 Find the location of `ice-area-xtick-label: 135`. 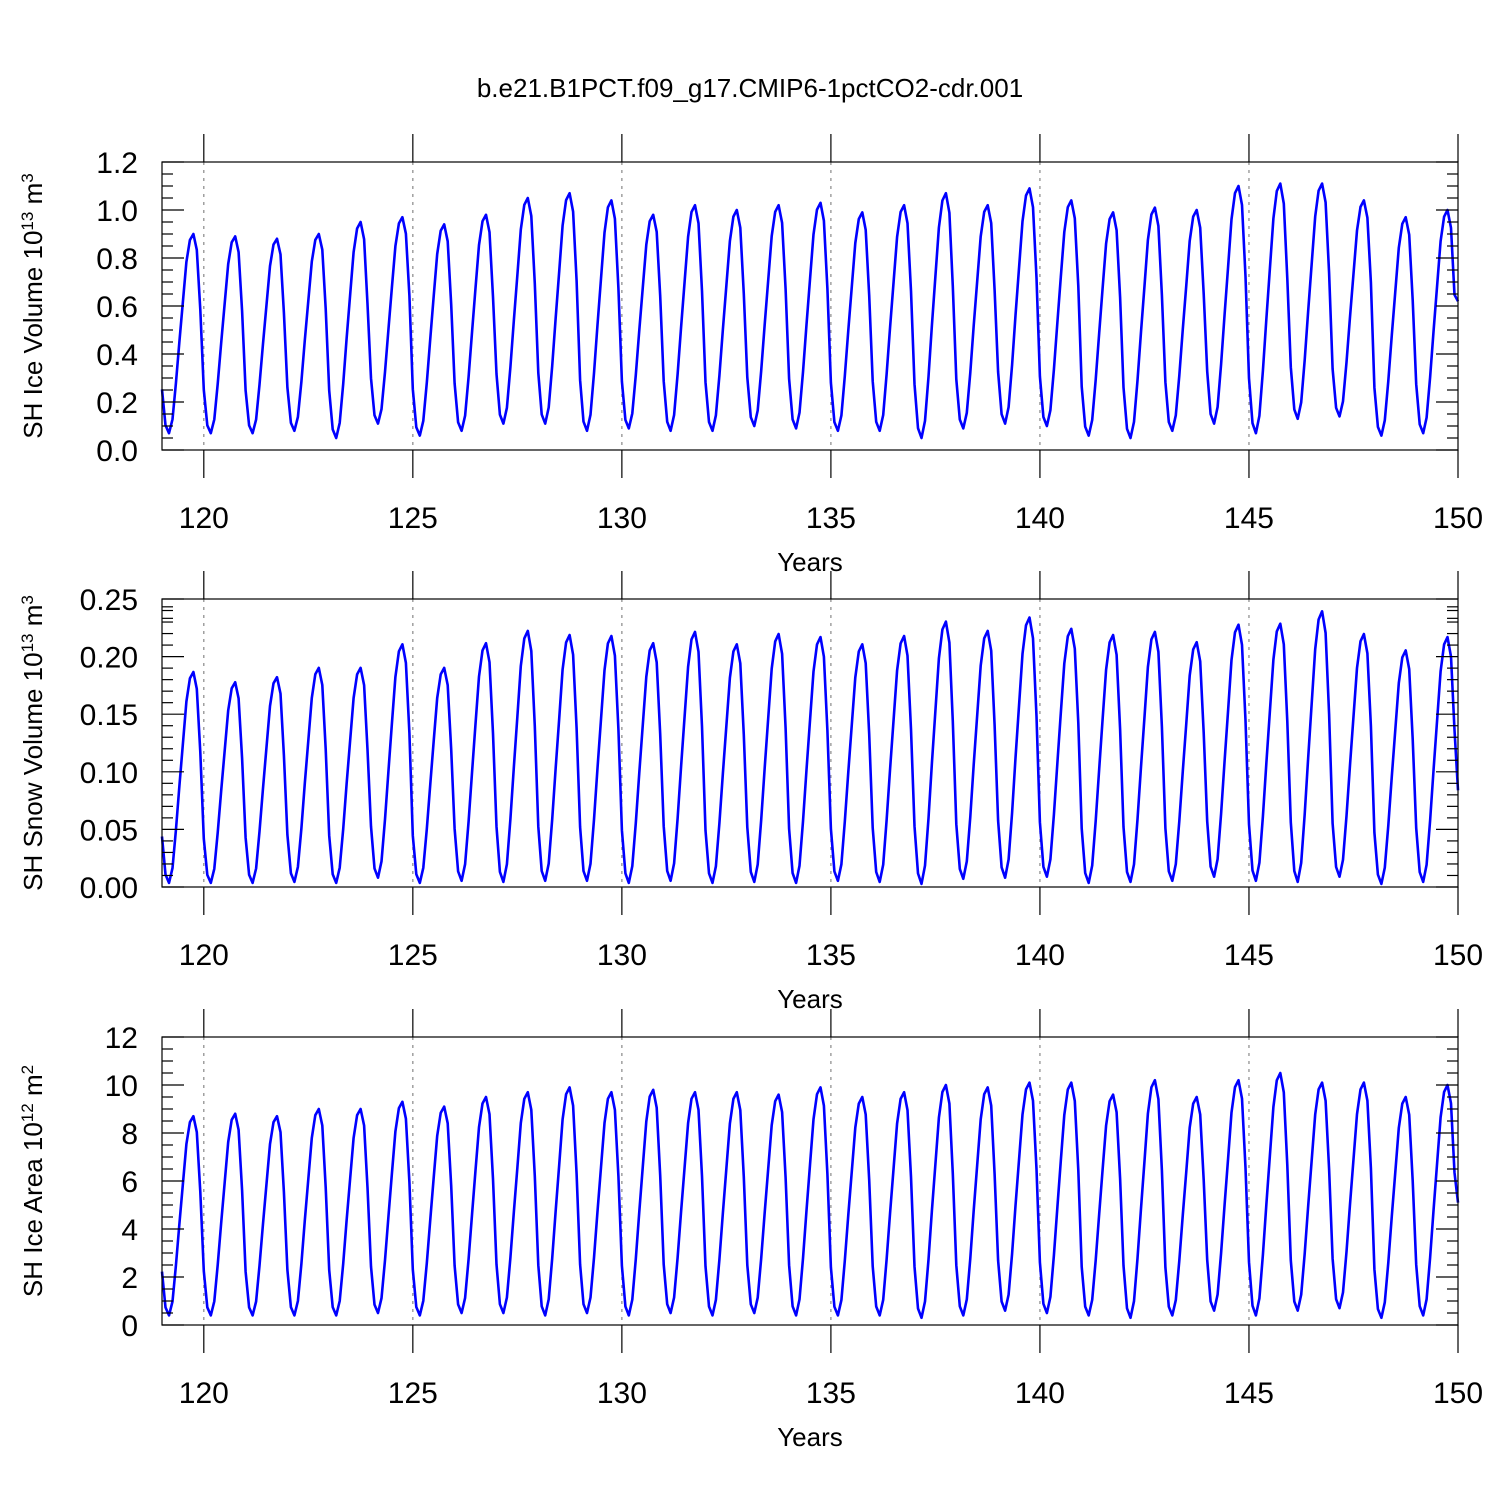

ice-area-xtick-label: 135 is located at coordinates (831, 1393).